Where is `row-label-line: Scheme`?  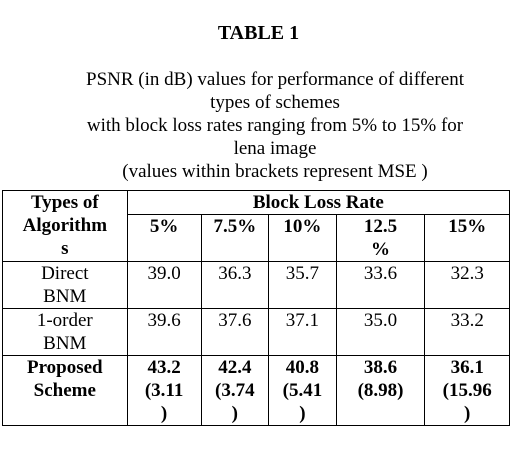
row-label-line: Scheme is located at coordinates (64, 390).